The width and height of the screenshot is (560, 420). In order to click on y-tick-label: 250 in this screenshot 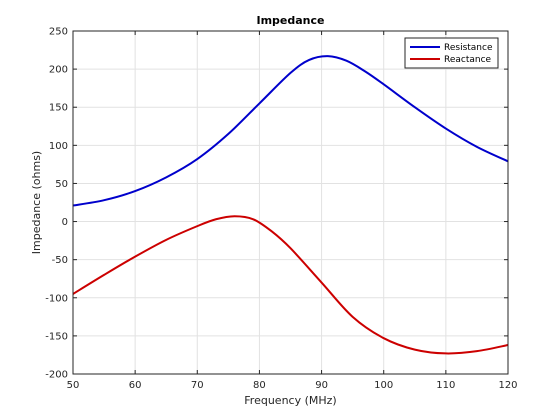, I will do `click(58, 32)`.